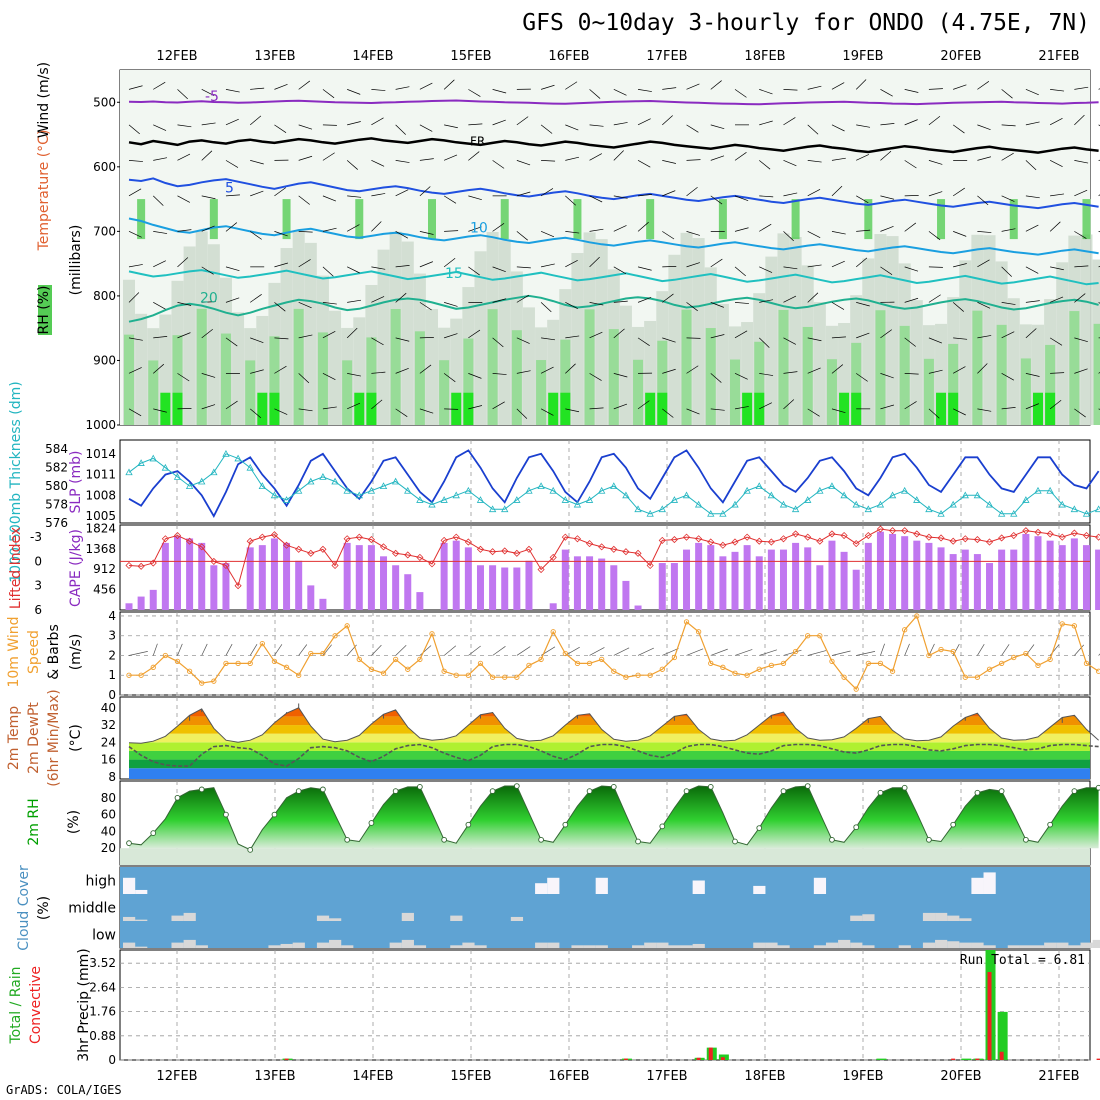  What do you see at coordinates (108, 848) in the screenshot?
I see `rh-tick: 20` at bounding box center [108, 848].